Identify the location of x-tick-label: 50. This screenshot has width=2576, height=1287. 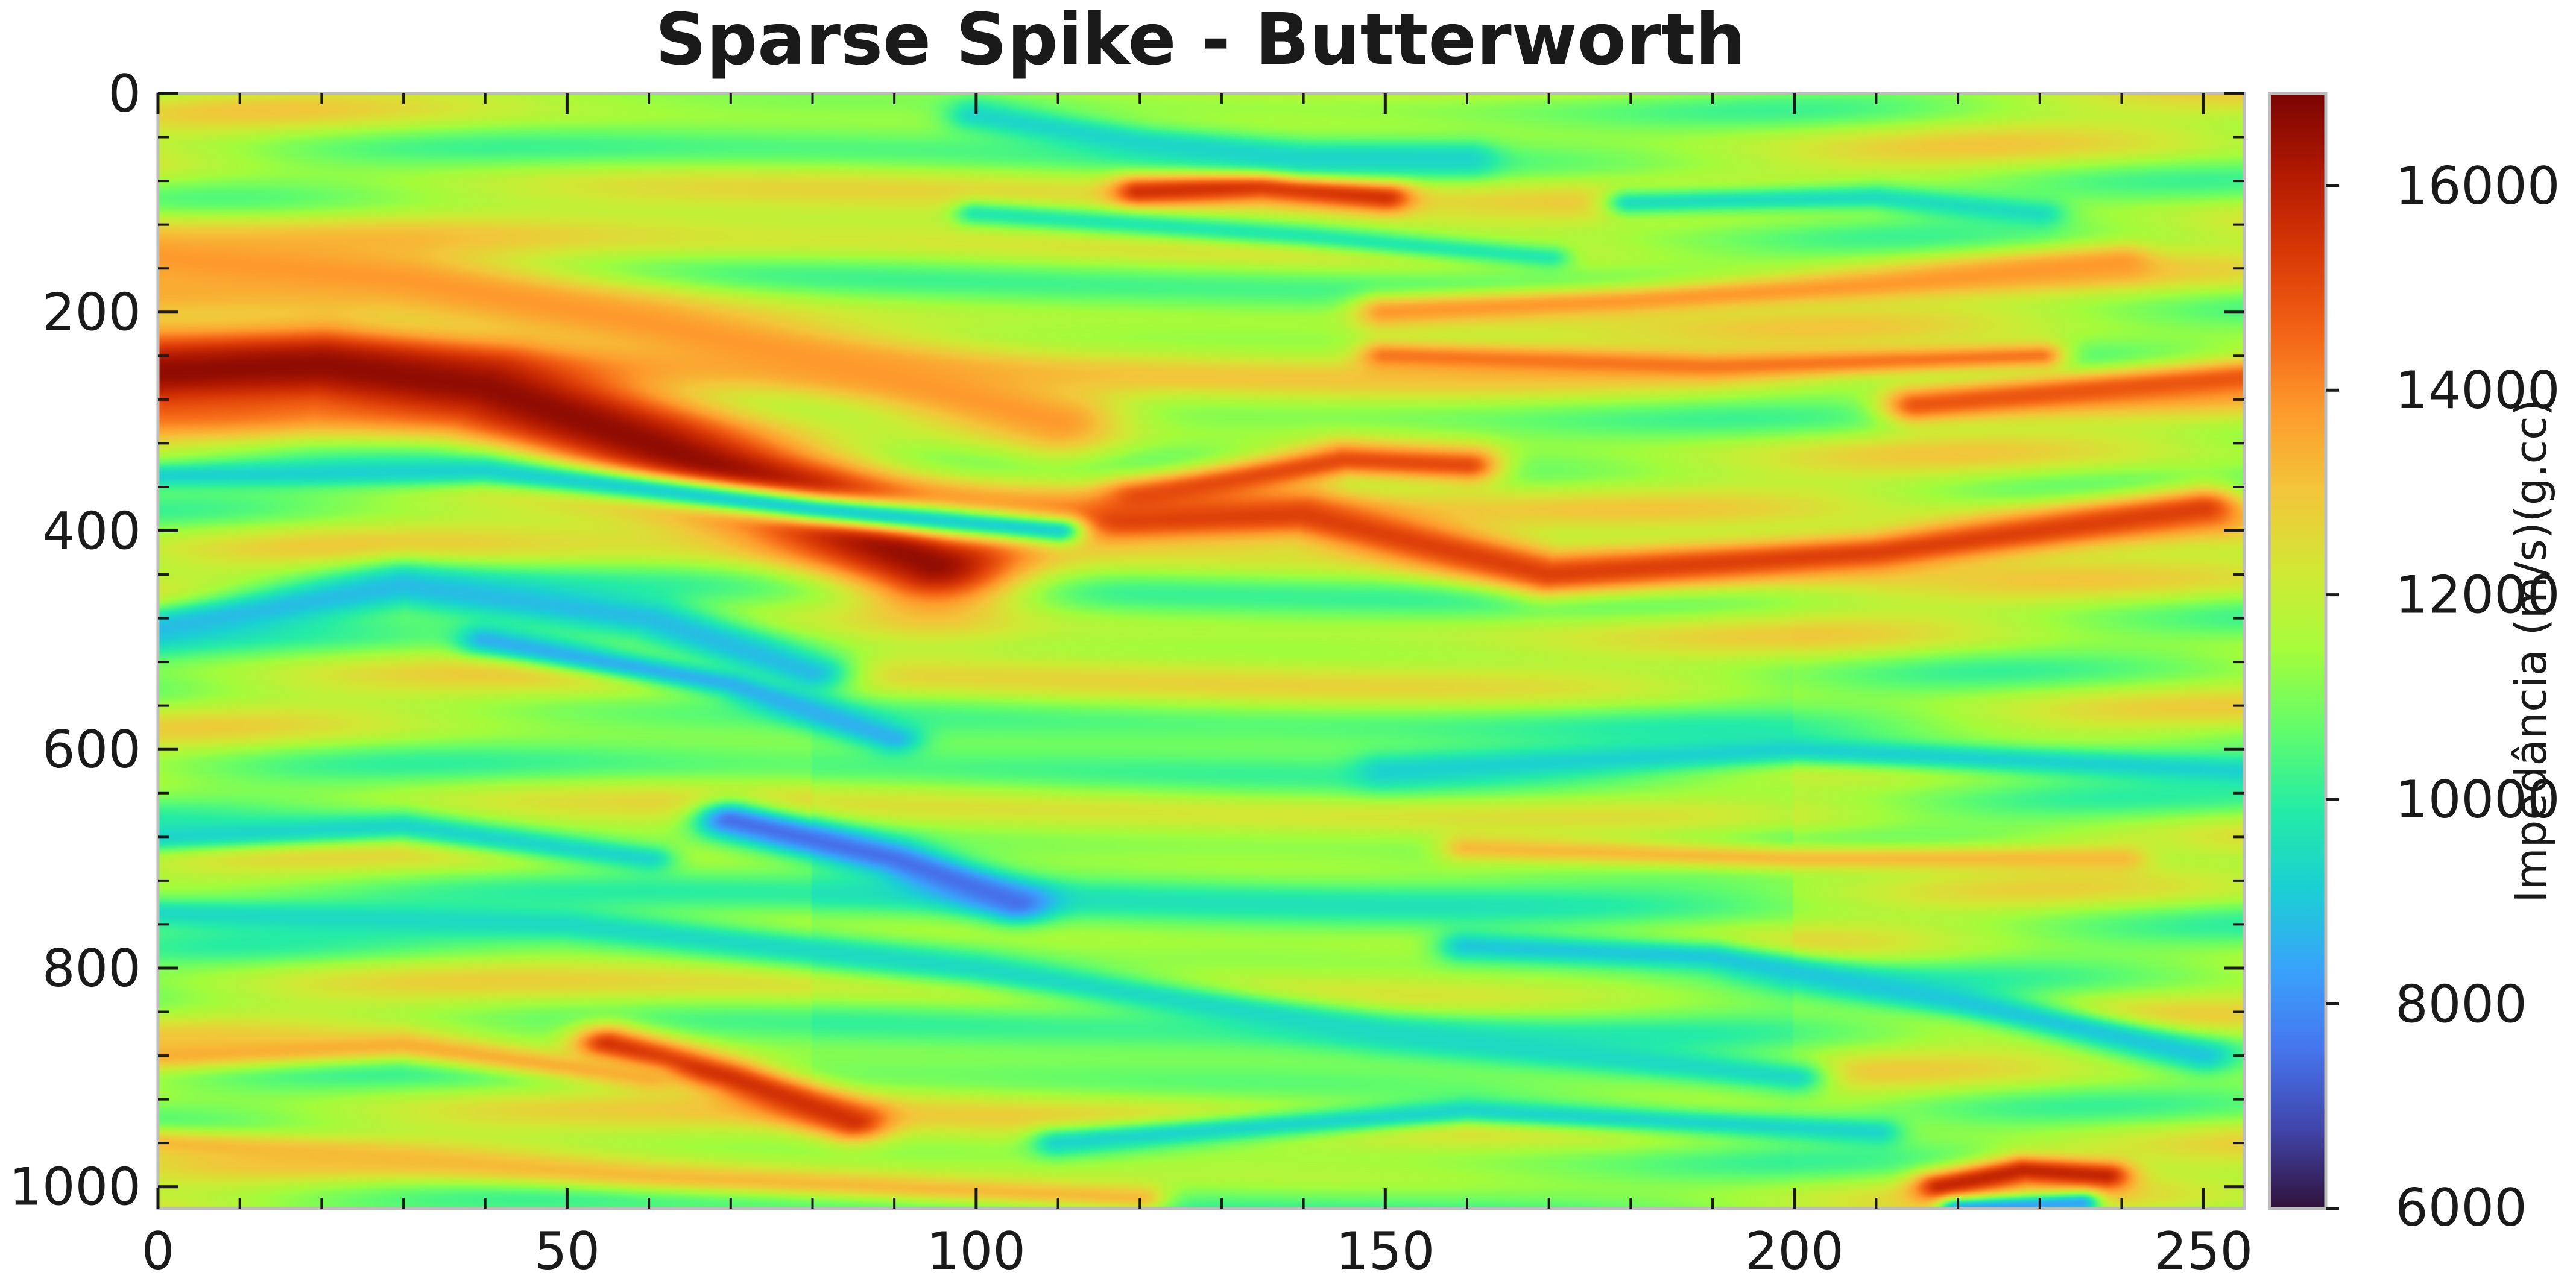
(567, 1251).